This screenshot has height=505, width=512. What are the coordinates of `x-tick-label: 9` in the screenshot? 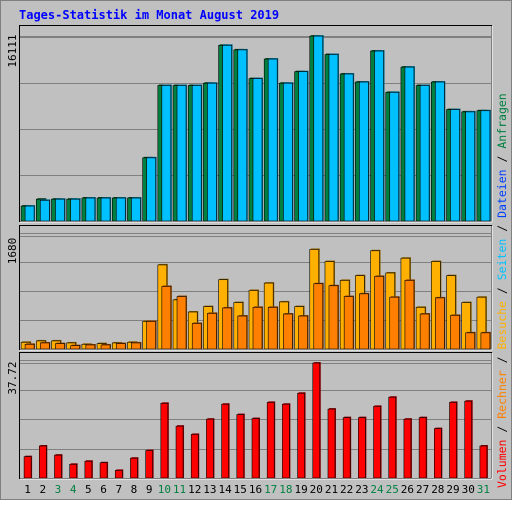 It's located at (149, 489).